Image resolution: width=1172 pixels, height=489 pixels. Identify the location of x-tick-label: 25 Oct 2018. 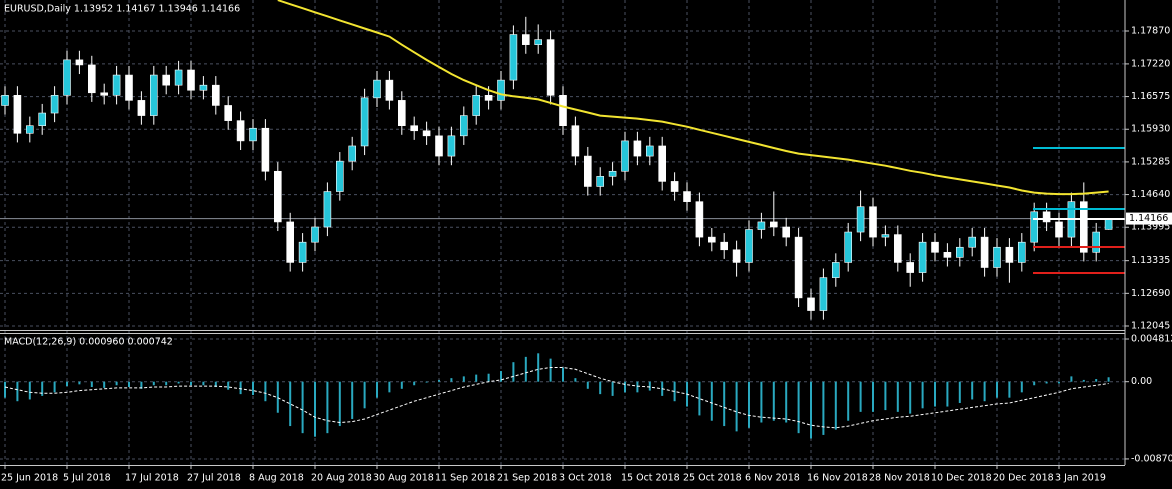
(712, 478).